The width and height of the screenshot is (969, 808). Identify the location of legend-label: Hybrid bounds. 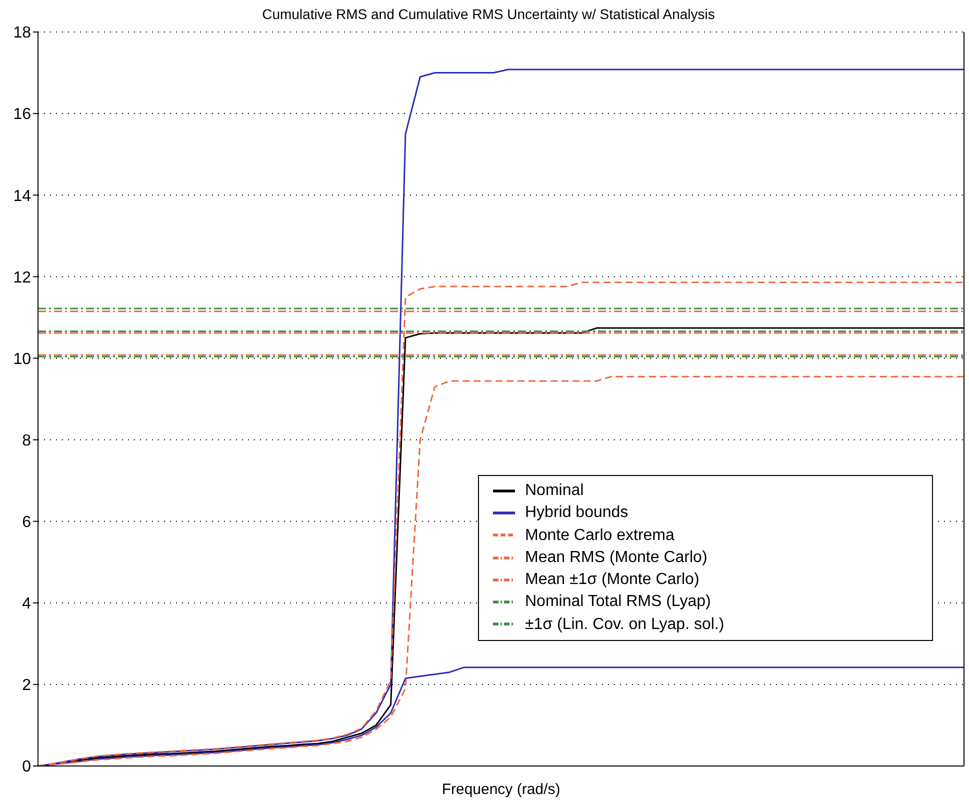
(576, 513).